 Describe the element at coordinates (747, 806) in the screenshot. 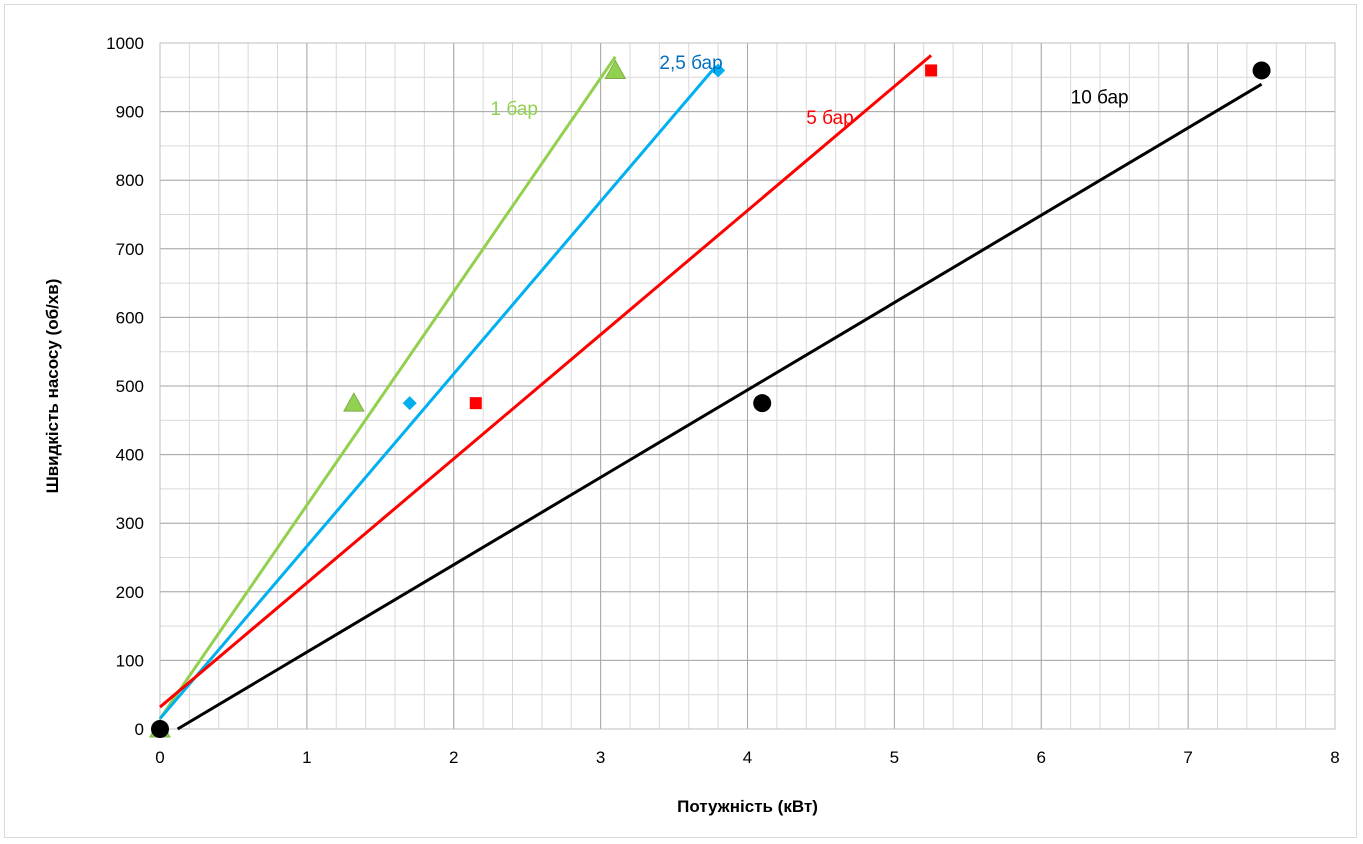

I see `x-axis-title: Потужність (кВт)` at that location.